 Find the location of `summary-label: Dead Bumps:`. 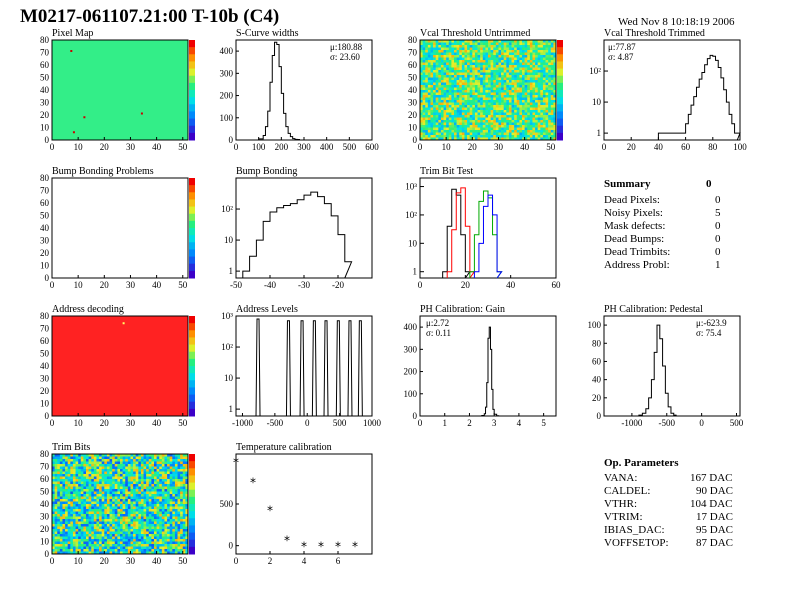

summary-label: Dead Bumps: is located at coordinates (634, 239).